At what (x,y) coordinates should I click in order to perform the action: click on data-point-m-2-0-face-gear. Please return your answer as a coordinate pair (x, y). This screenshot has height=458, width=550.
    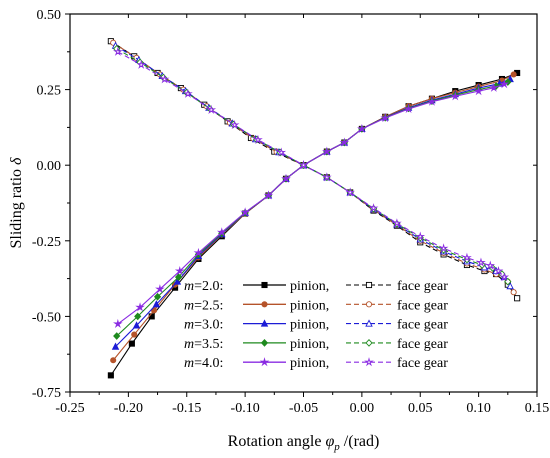
    Looking at the image, I should click on (517, 298).